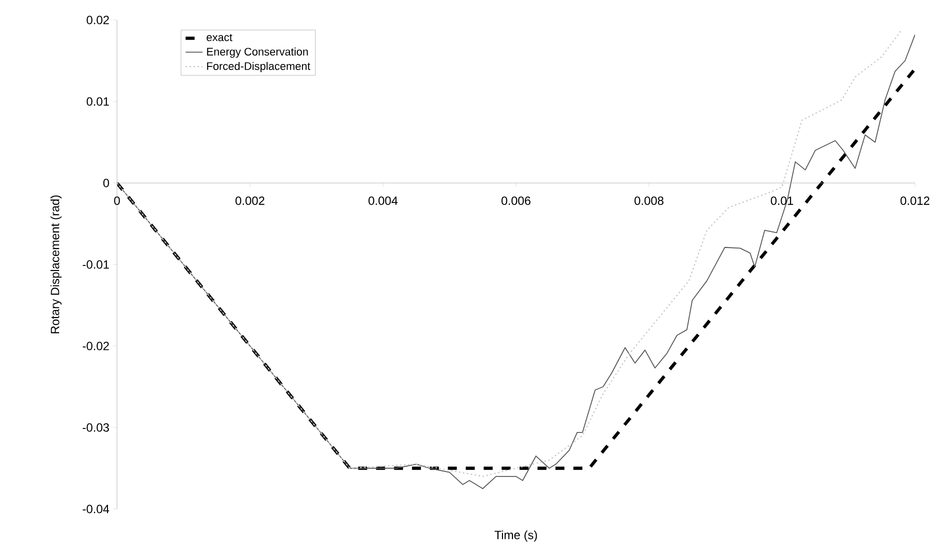 This screenshot has height=558, width=947. I want to click on x-tick-label: 0.008, so click(649, 200).